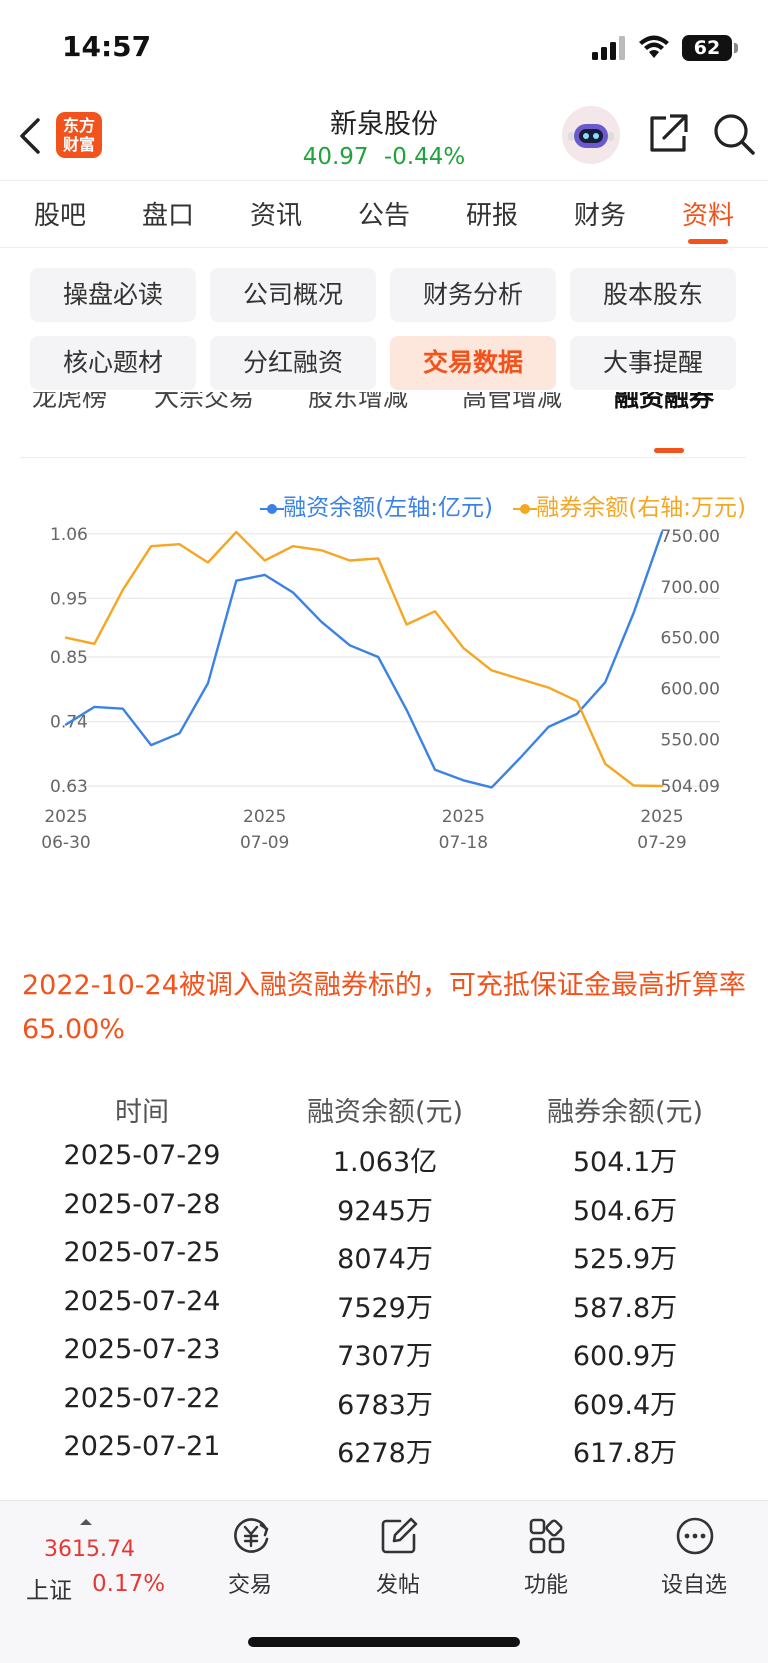 The width and height of the screenshot is (768, 1663). Describe the element at coordinates (250, 1556) in the screenshot. I see `nav-trade: 交易` at that location.